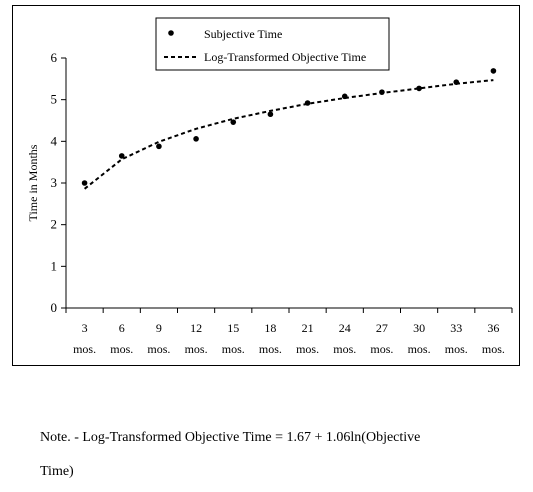  What do you see at coordinates (270, 328) in the screenshot?
I see `x-tick-label: 18` at bounding box center [270, 328].